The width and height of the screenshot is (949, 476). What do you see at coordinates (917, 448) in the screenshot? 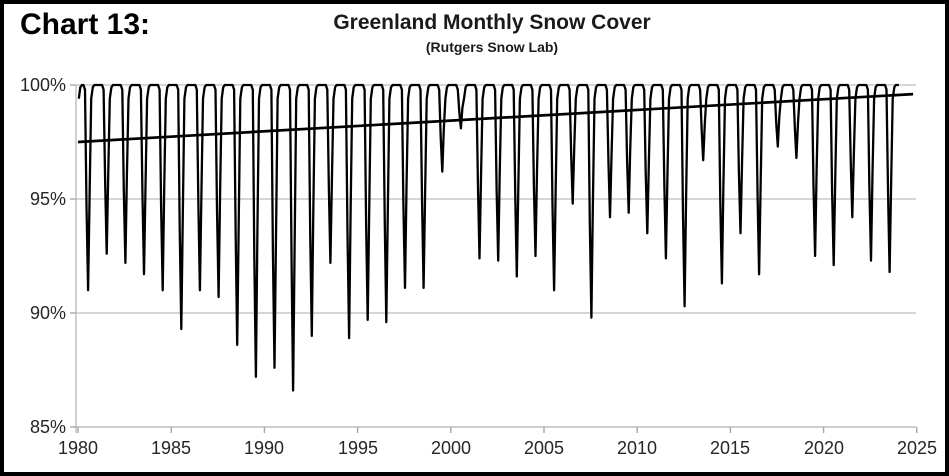
I see `x-tick-label-2025: 2025` at bounding box center [917, 448].